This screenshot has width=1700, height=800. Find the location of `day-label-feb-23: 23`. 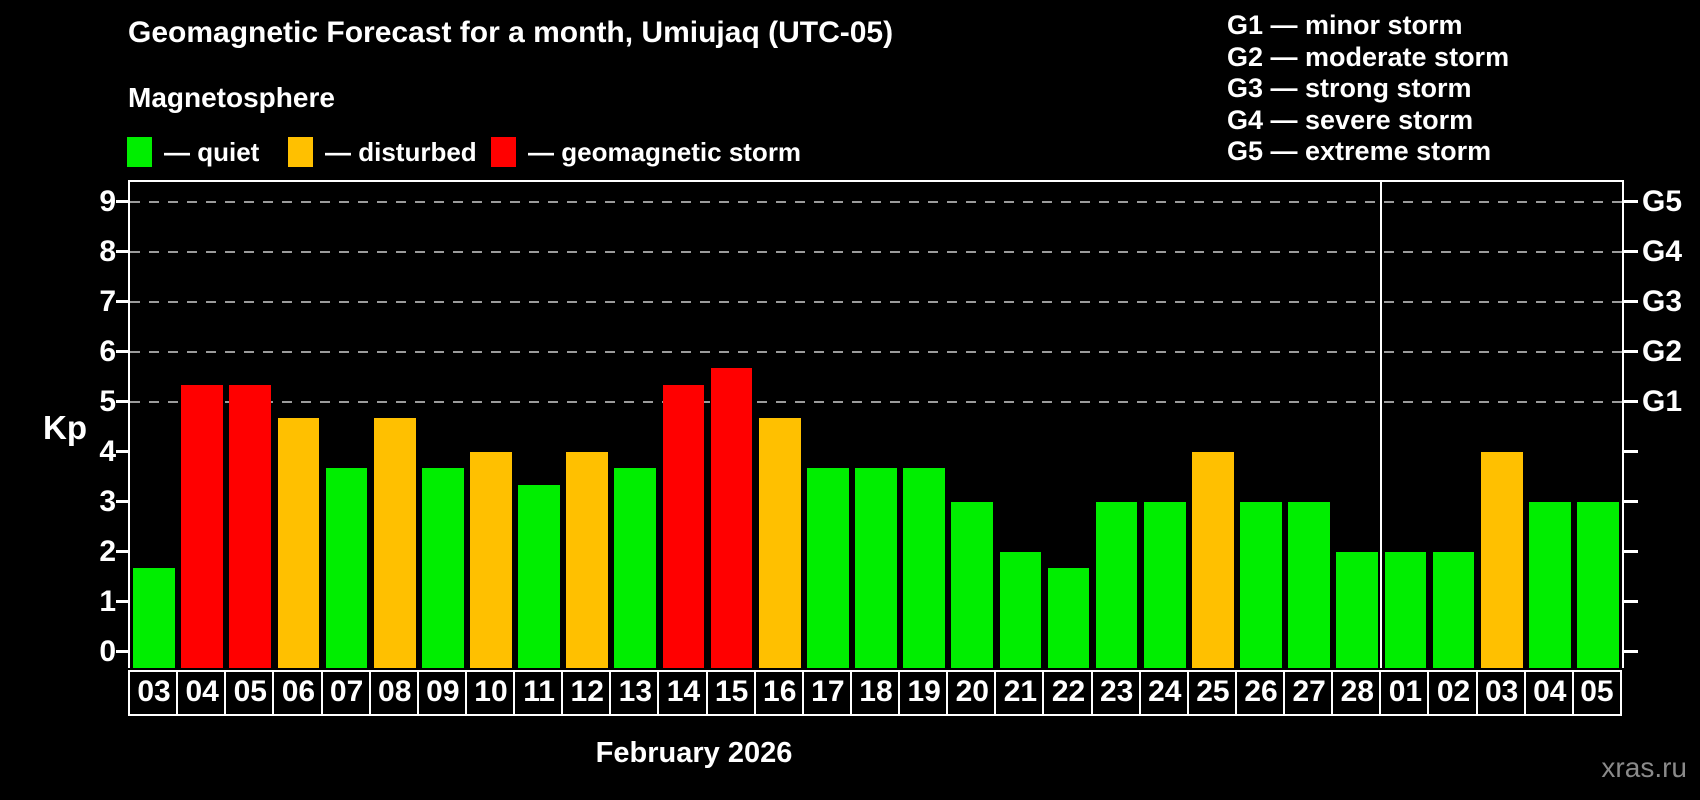

day-label-feb-23: 23 is located at coordinates (1115, 693).